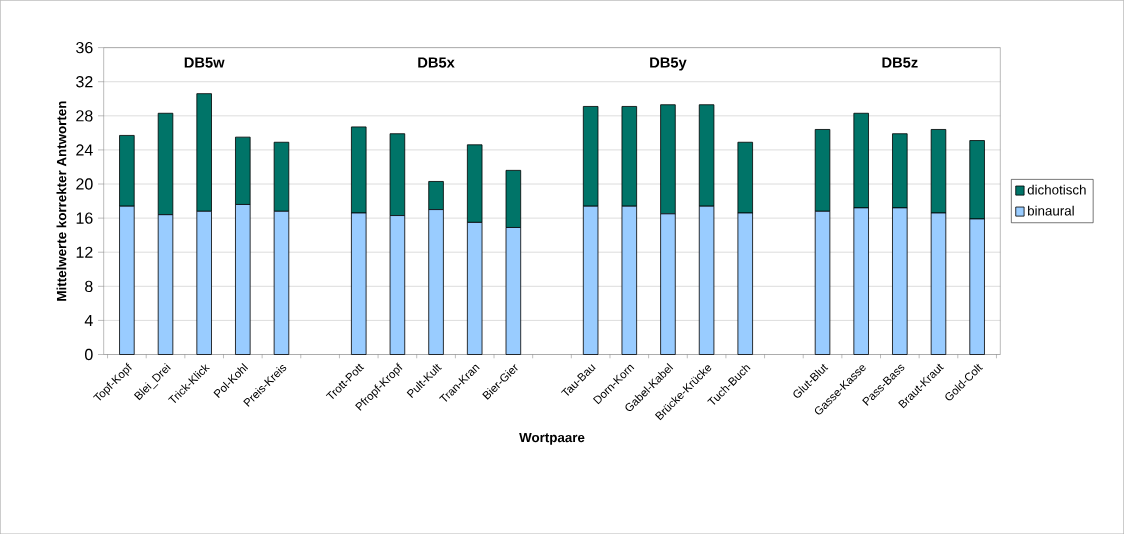 This screenshot has width=1124, height=534. What do you see at coordinates (84, 47) in the screenshot?
I see `y-tick-label: 36` at bounding box center [84, 47].